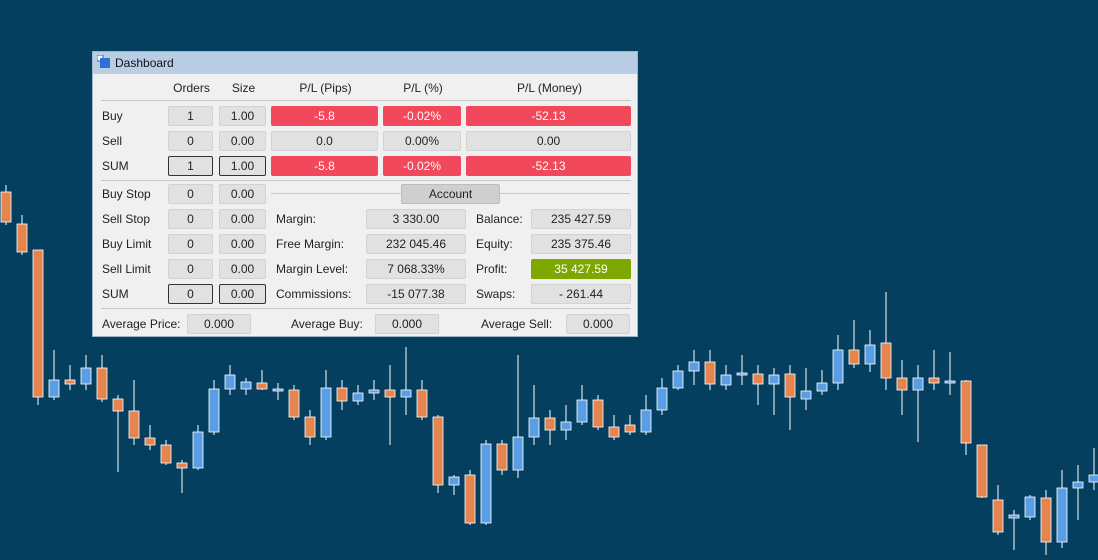 This screenshot has height=560, width=1098. I want to click on field-label: Free Margin:, so click(310, 244).